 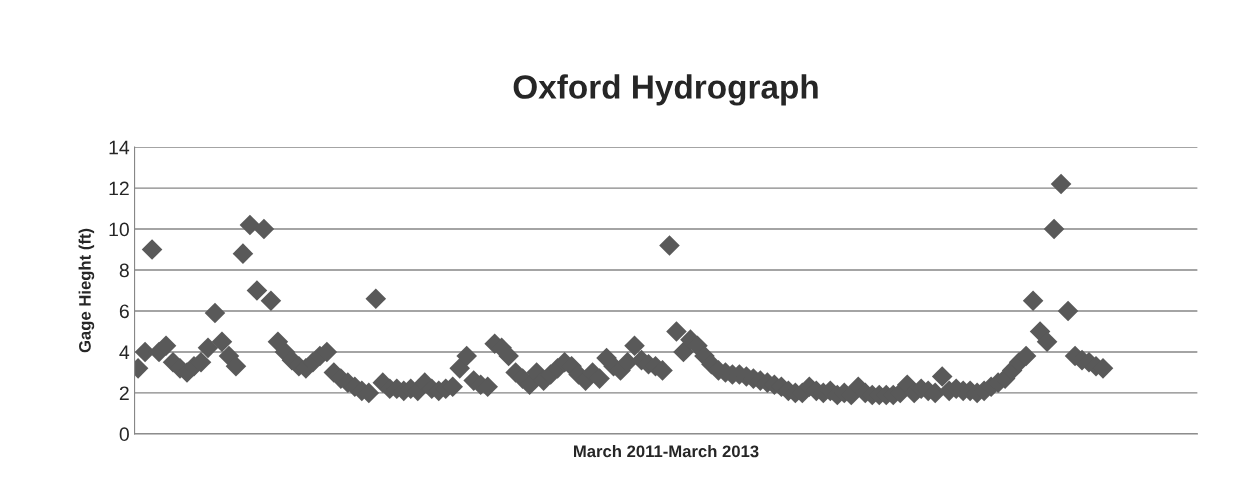 I want to click on y-tick-label: 12, so click(x=119, y=188).